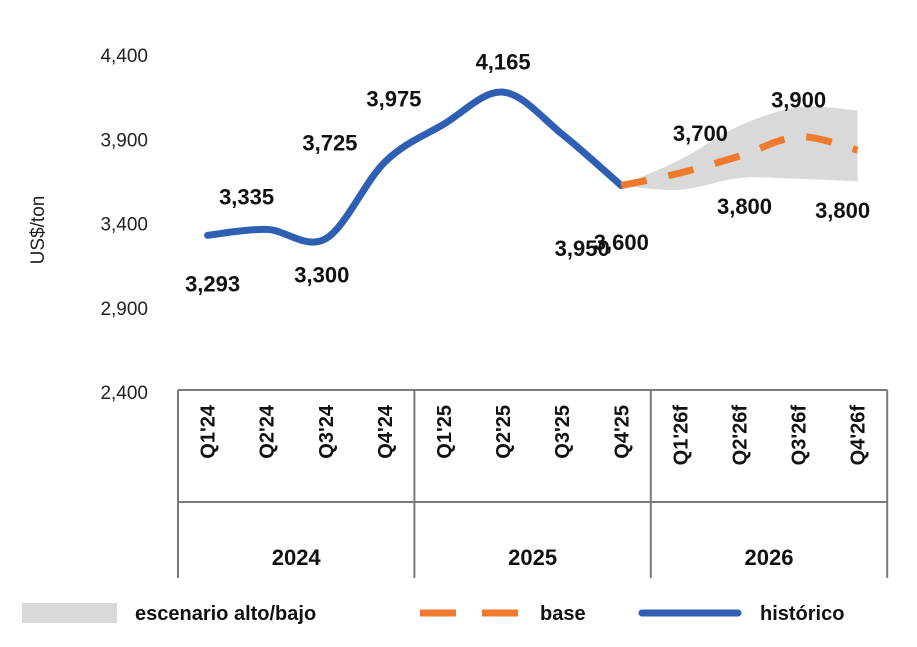  Describe the element at coordinates (503, 62) in the screenshot. I see `data-label: 4,165` at that location.